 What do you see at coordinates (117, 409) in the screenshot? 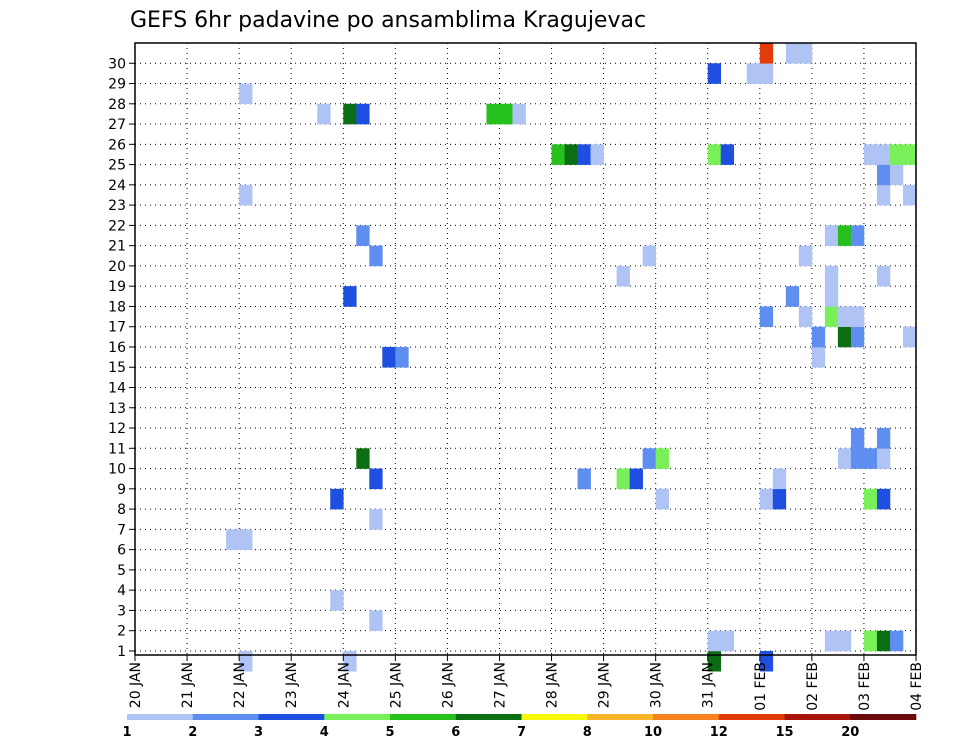
I see `y-tick-label: 13` at bounding box center [117, 409].